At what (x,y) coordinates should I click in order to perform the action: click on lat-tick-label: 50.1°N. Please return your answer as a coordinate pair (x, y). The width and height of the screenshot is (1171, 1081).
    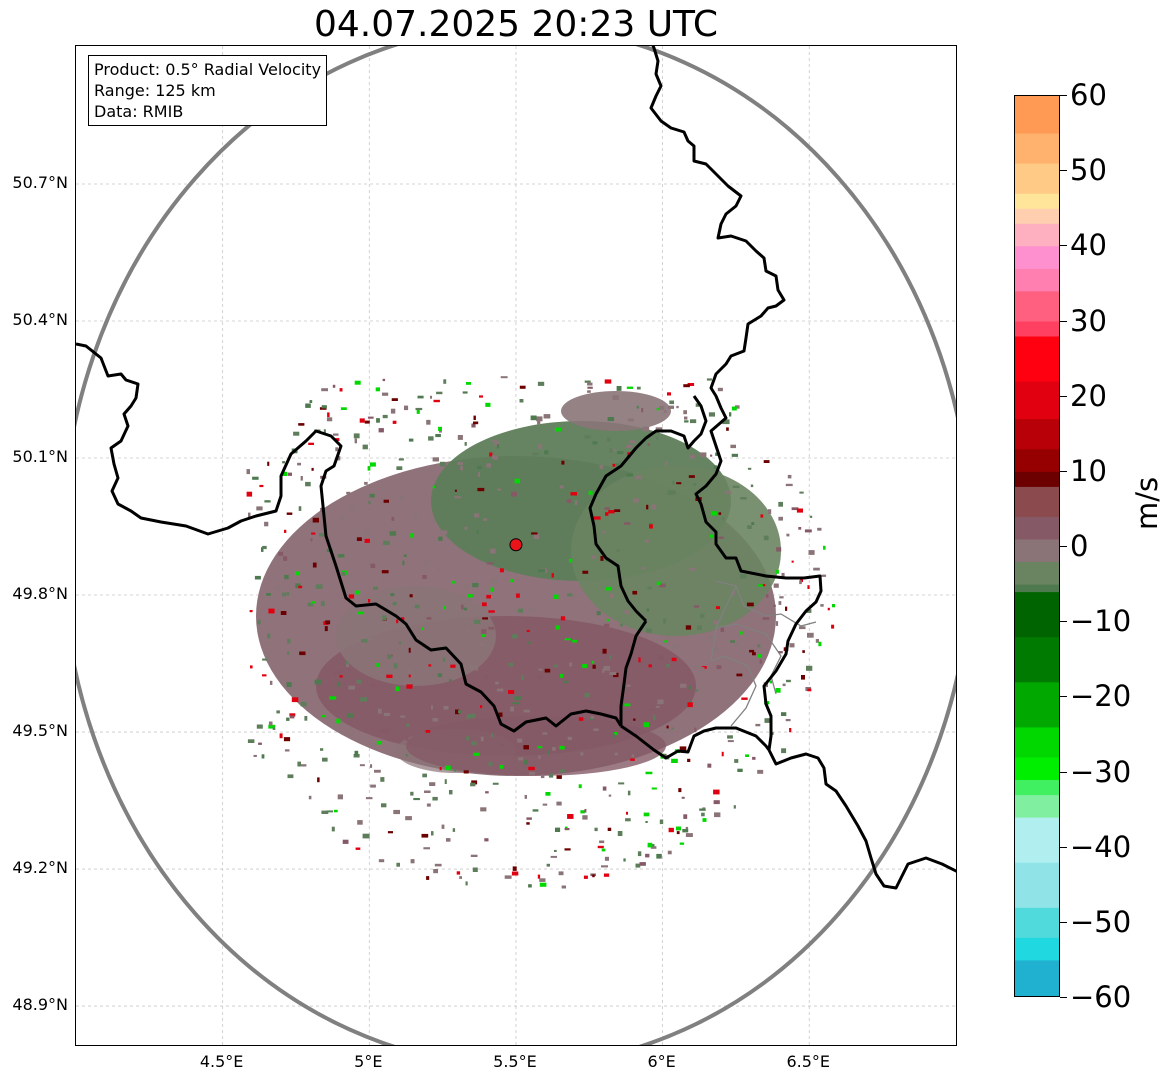
    Looking at the image, I should click on (40, 457).